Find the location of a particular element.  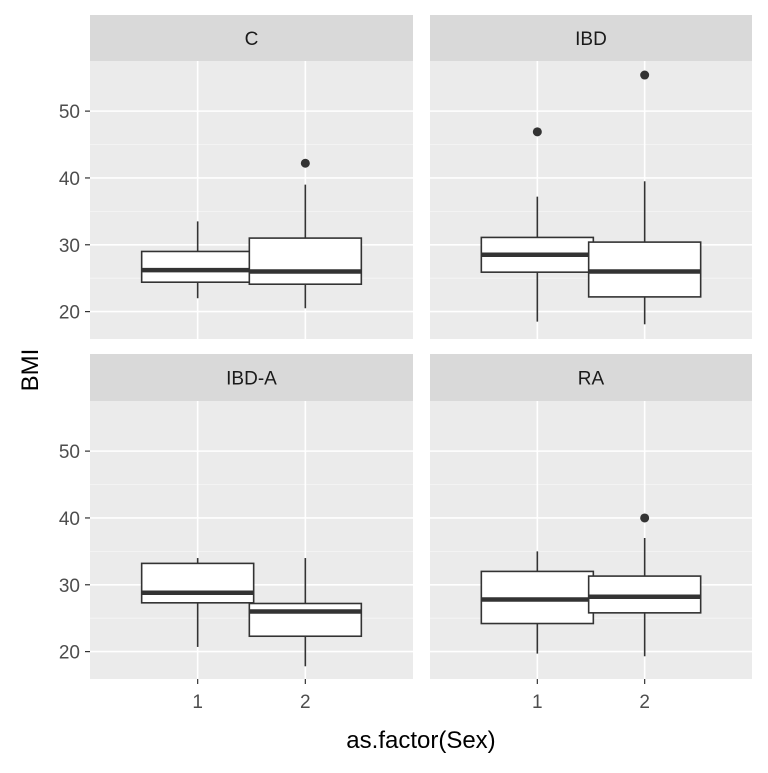

facet-strip-label: IBD-A is located at coordinates (251, 379).